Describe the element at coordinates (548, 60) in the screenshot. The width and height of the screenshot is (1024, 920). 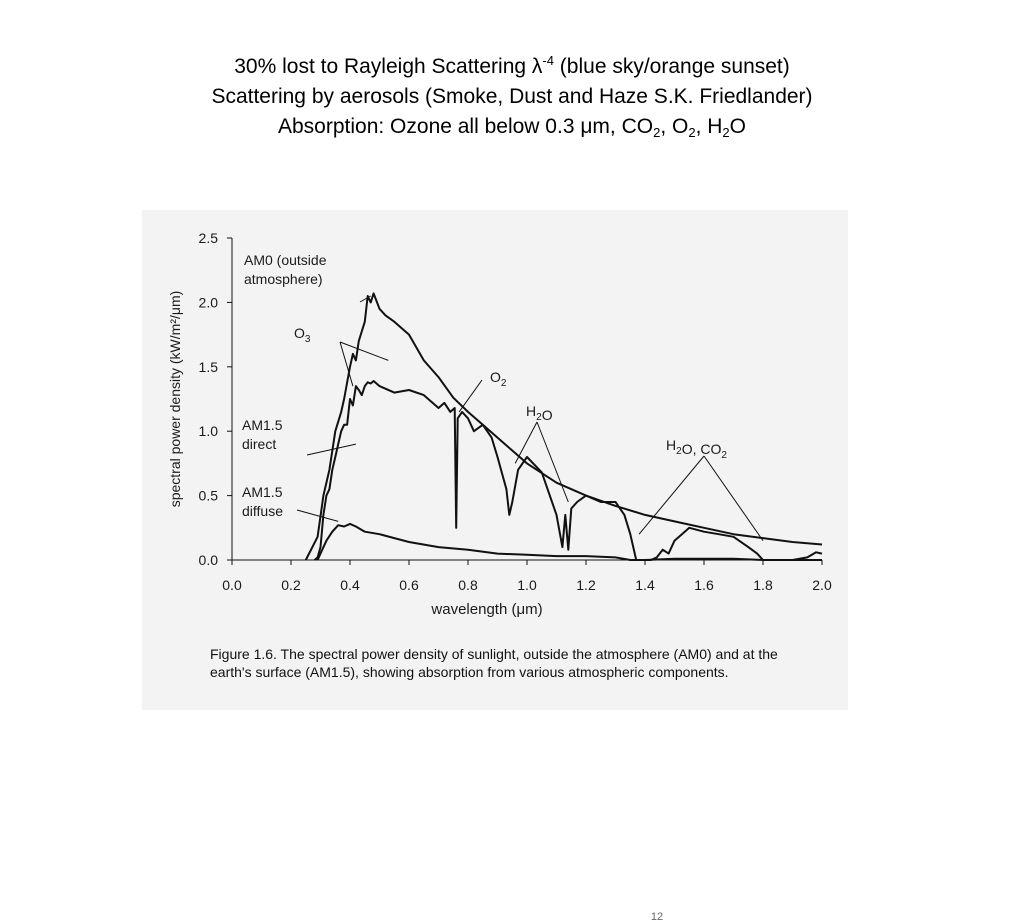
I see `heading-exponent: -4` at that location.